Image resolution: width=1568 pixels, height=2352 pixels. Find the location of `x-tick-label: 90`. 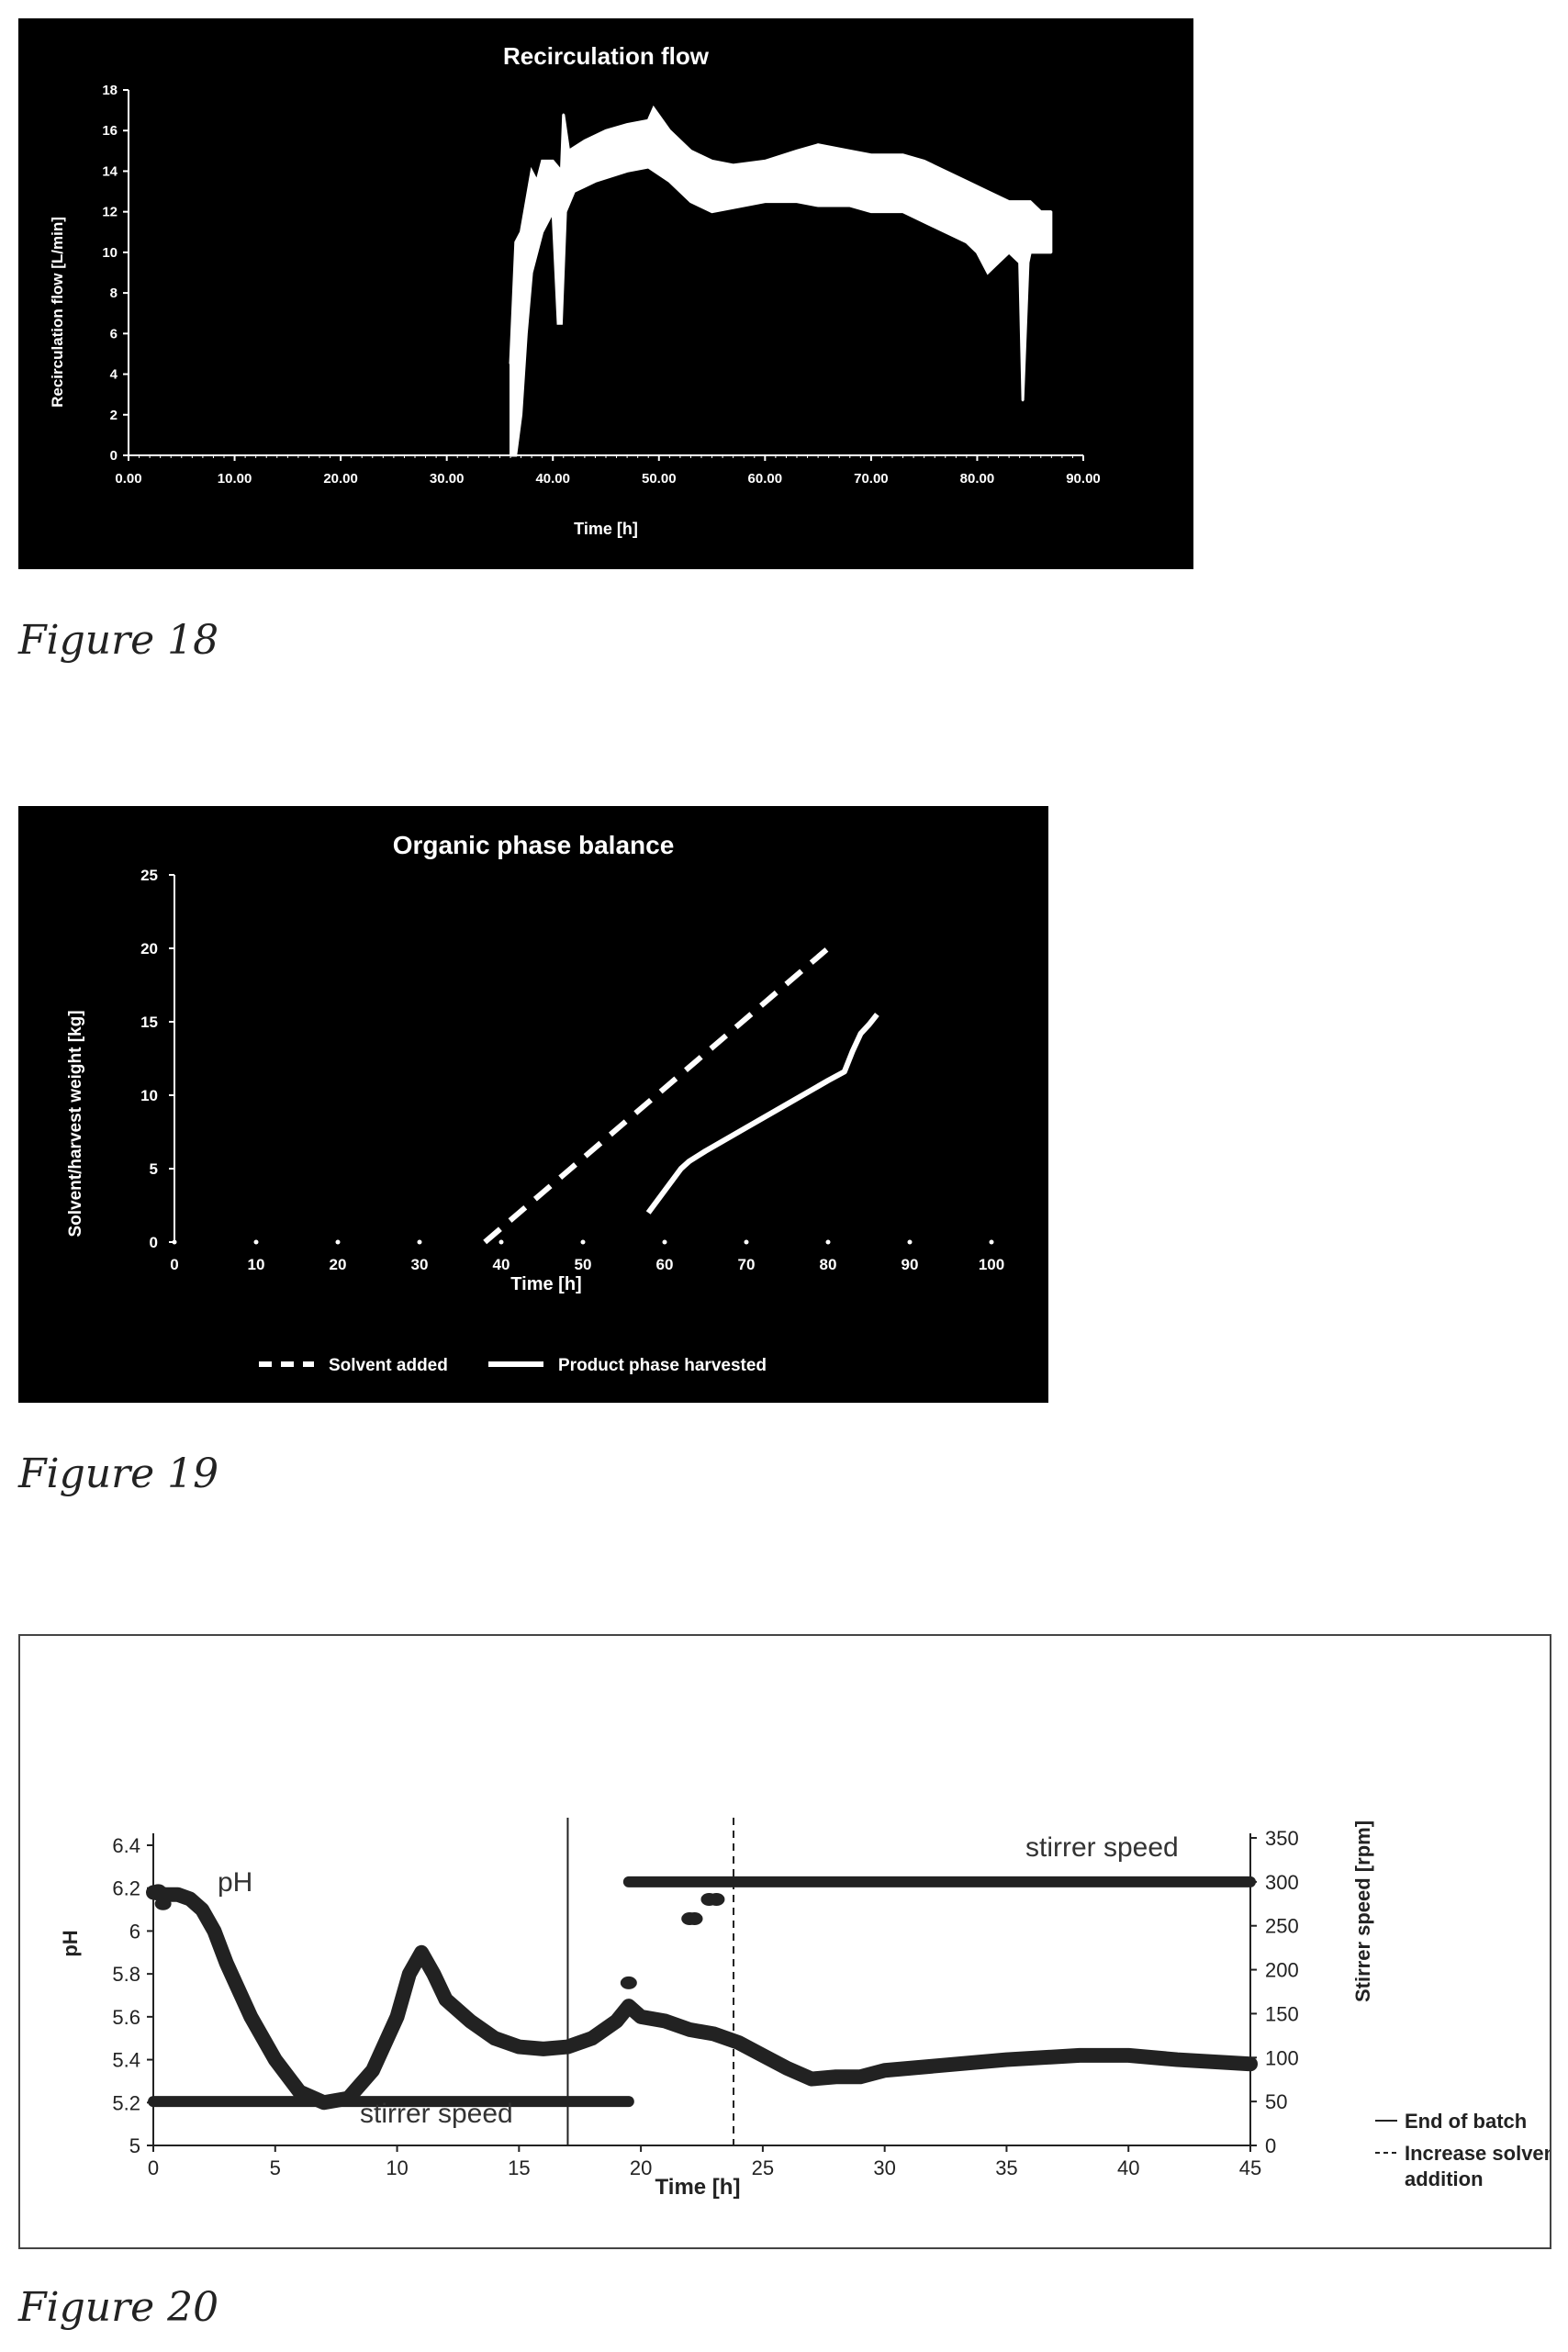

x-tick-label: 90 is located at coordinates (910, 1264).